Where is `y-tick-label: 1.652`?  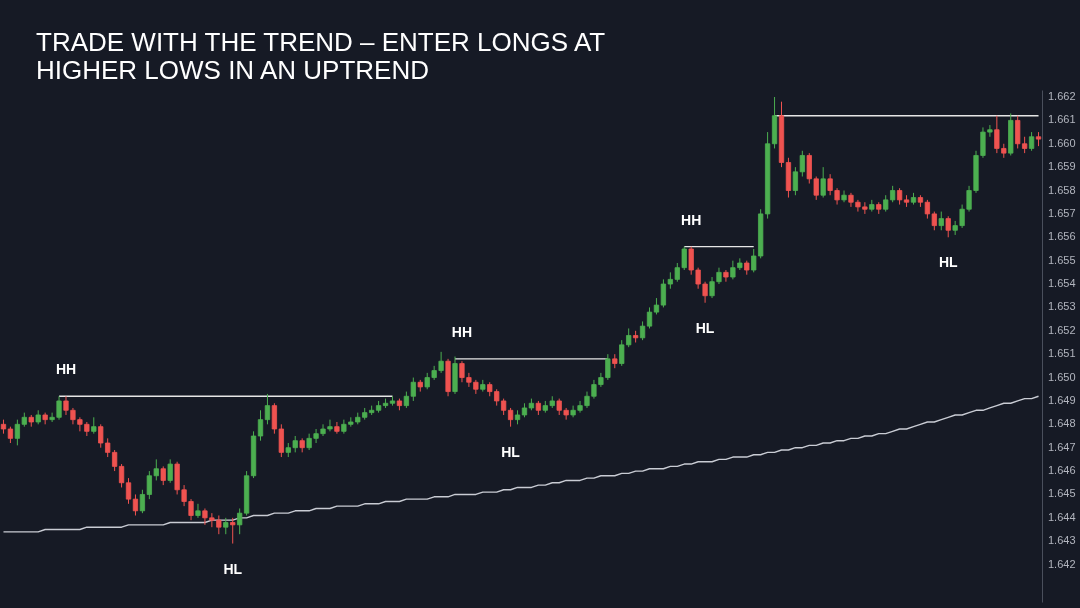
y-tick-label: 1.652 is located at coordinates (1062, 329).